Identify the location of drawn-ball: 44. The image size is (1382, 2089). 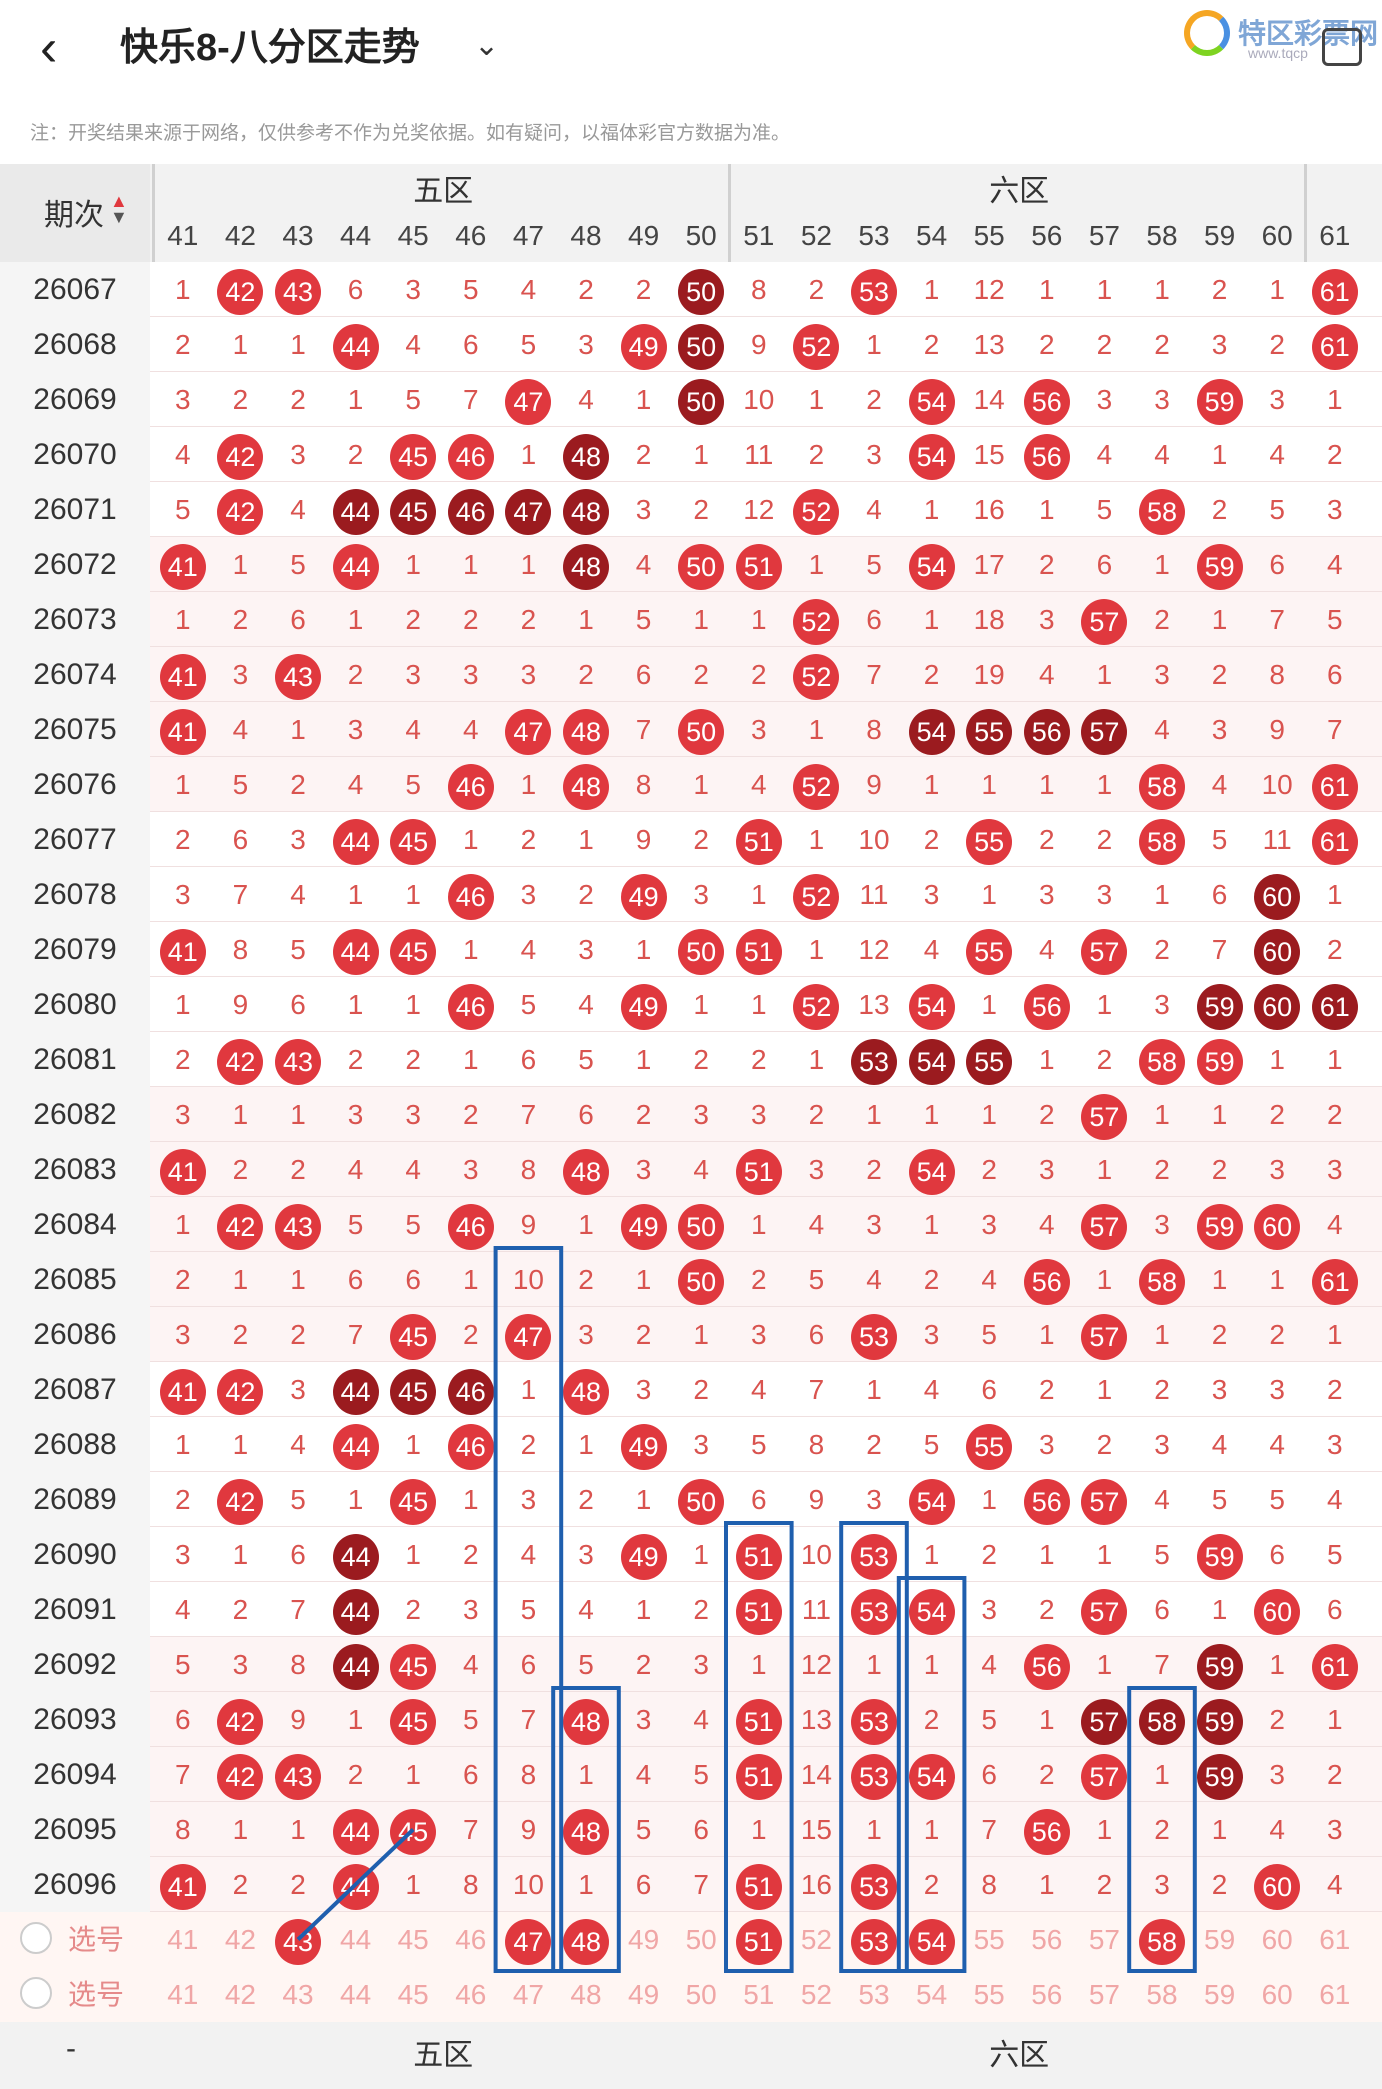
(355, 1666).